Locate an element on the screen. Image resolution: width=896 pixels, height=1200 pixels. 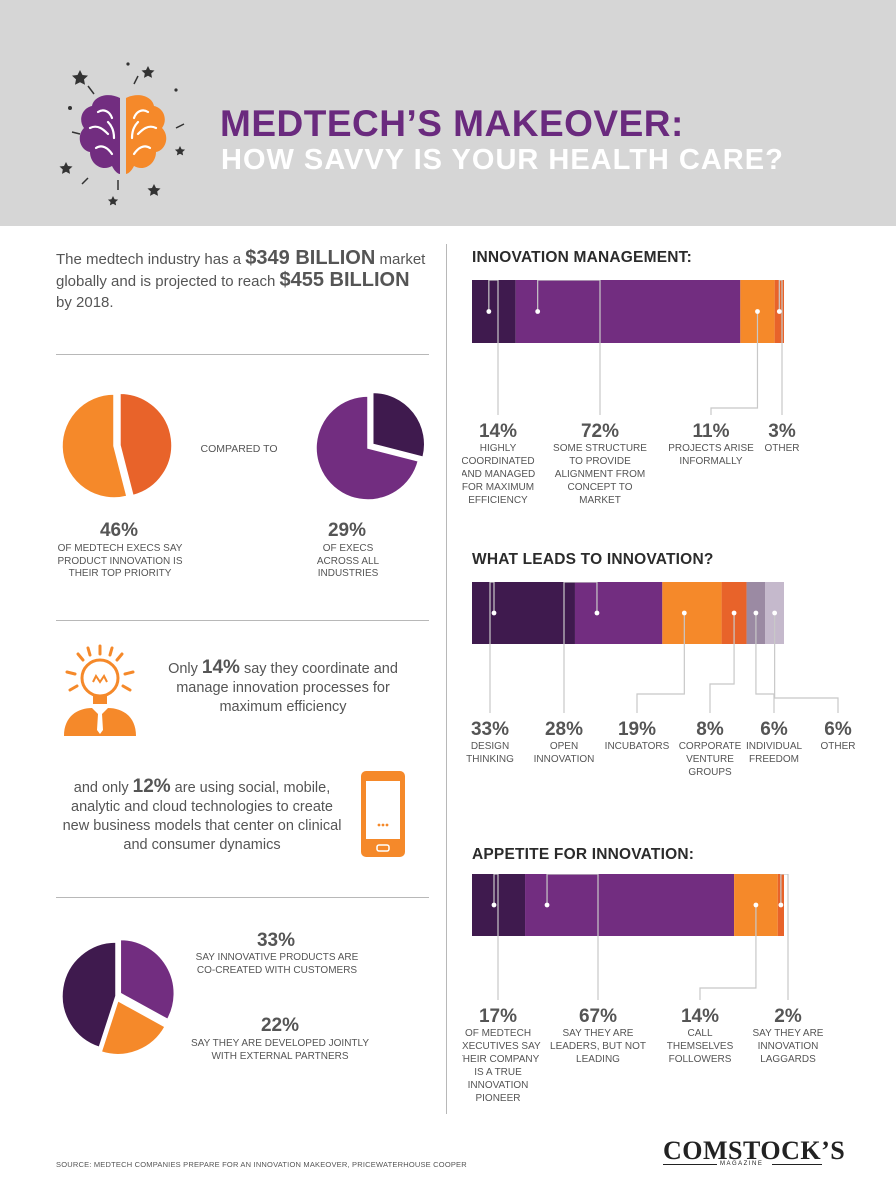
appetite-category-label: CALL is located at coordinates (699, 1033).